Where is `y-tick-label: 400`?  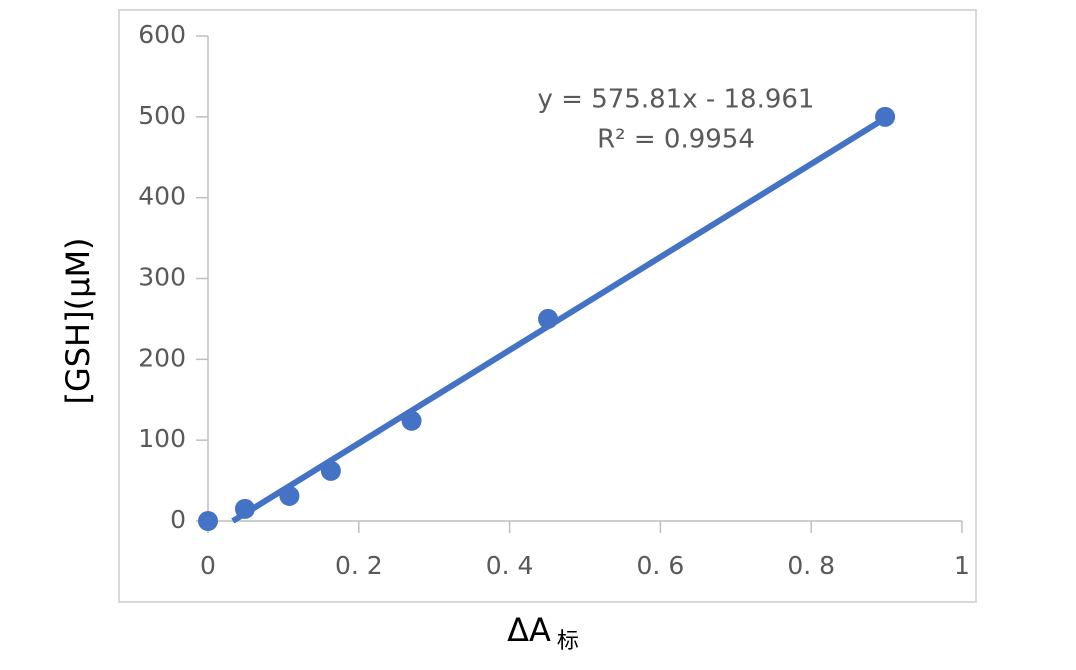
y-tick-label: 400 is located at coordinates (162, 196).